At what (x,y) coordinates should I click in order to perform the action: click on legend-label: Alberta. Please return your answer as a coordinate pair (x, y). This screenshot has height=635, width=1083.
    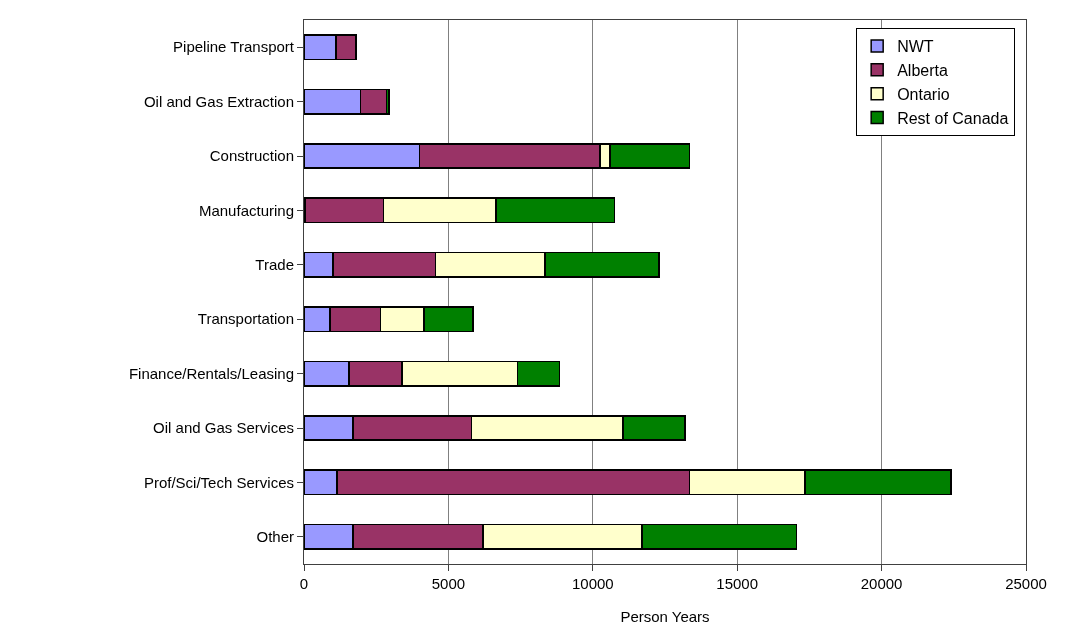
    Looking at the image, I should click on (922, 71).